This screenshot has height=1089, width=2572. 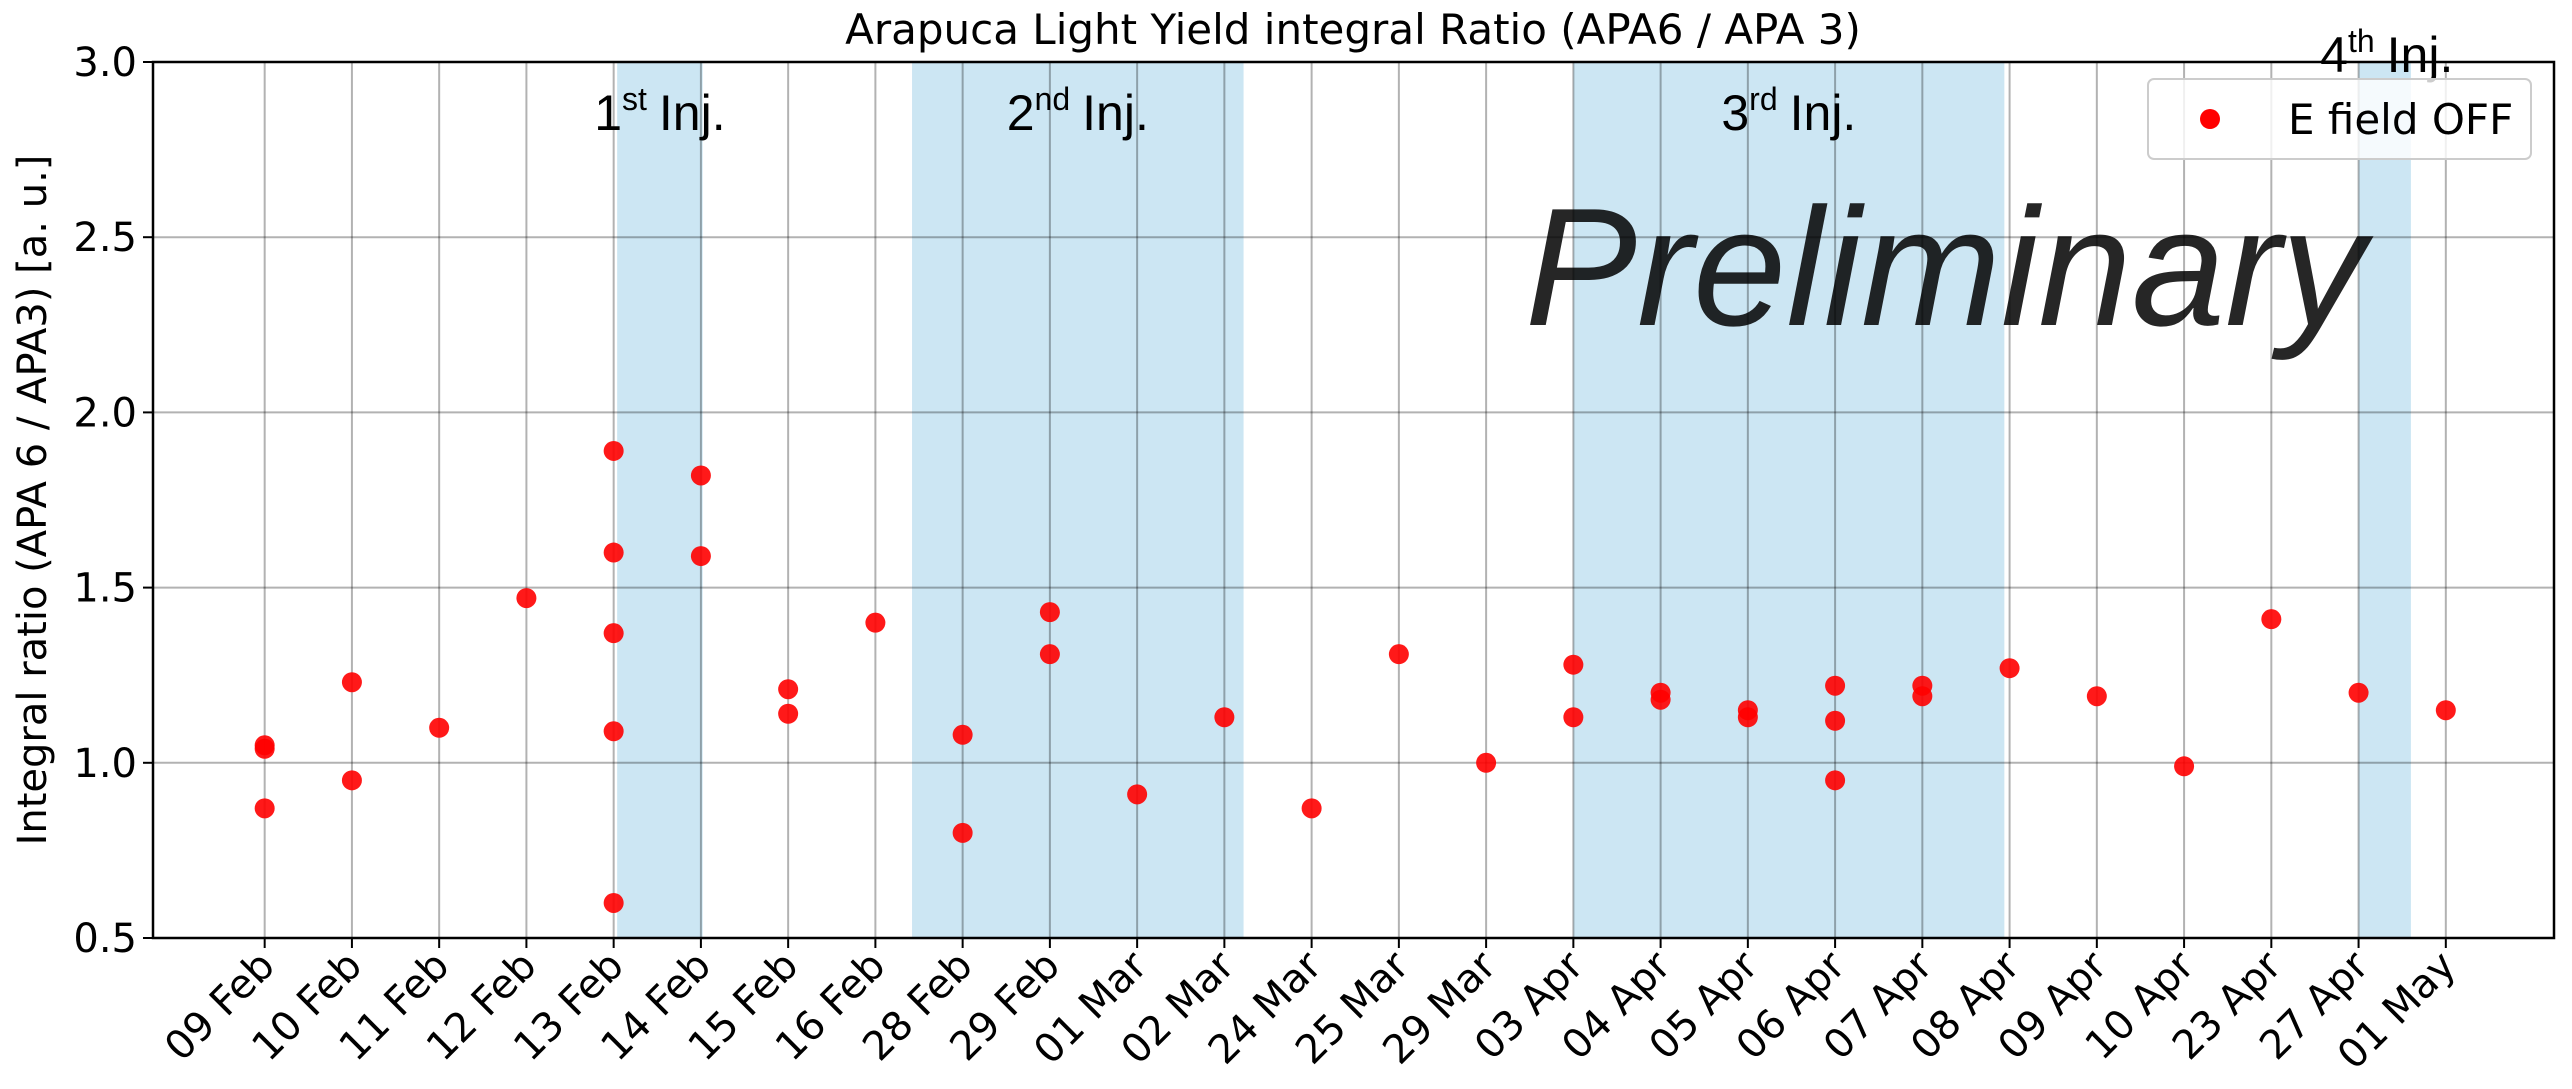 What do you see at coordinates (1053, 99) in the screenshot?
I see `injection-suffix: nd` at bounding box center [1053, 99].